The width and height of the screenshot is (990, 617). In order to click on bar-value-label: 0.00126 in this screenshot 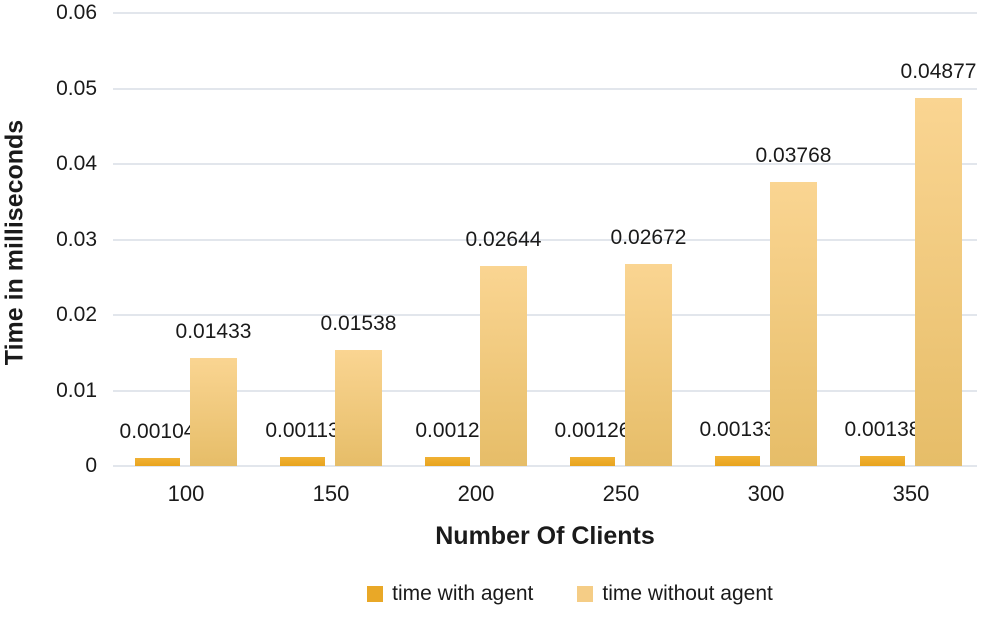, I will do `click(592, 430)`.